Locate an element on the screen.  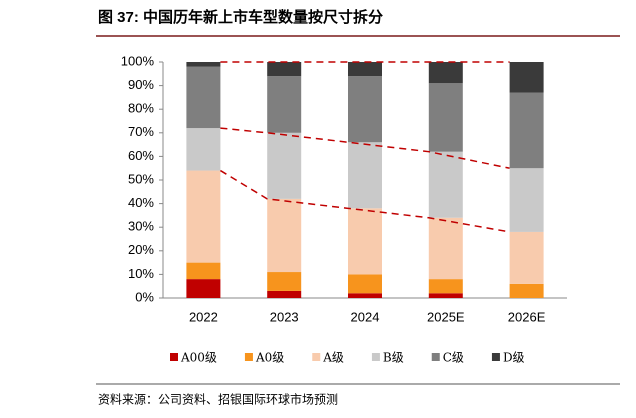
x-tick-label: 2026E is located at coordinates (527, 316).